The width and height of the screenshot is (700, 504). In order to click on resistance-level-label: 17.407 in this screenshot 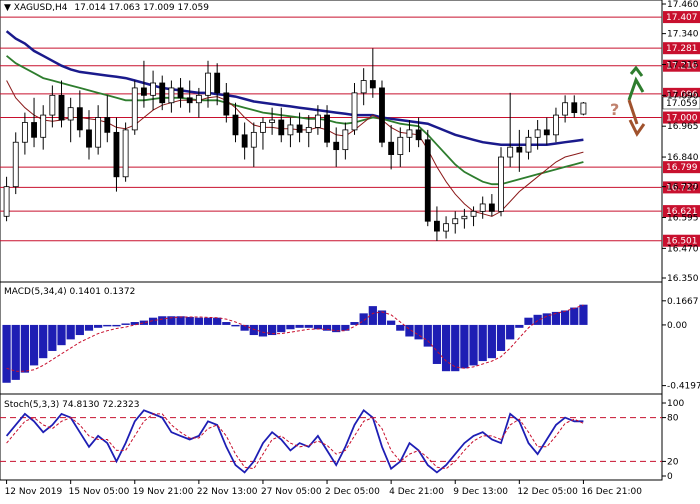, I will do `click(682, 18)`.